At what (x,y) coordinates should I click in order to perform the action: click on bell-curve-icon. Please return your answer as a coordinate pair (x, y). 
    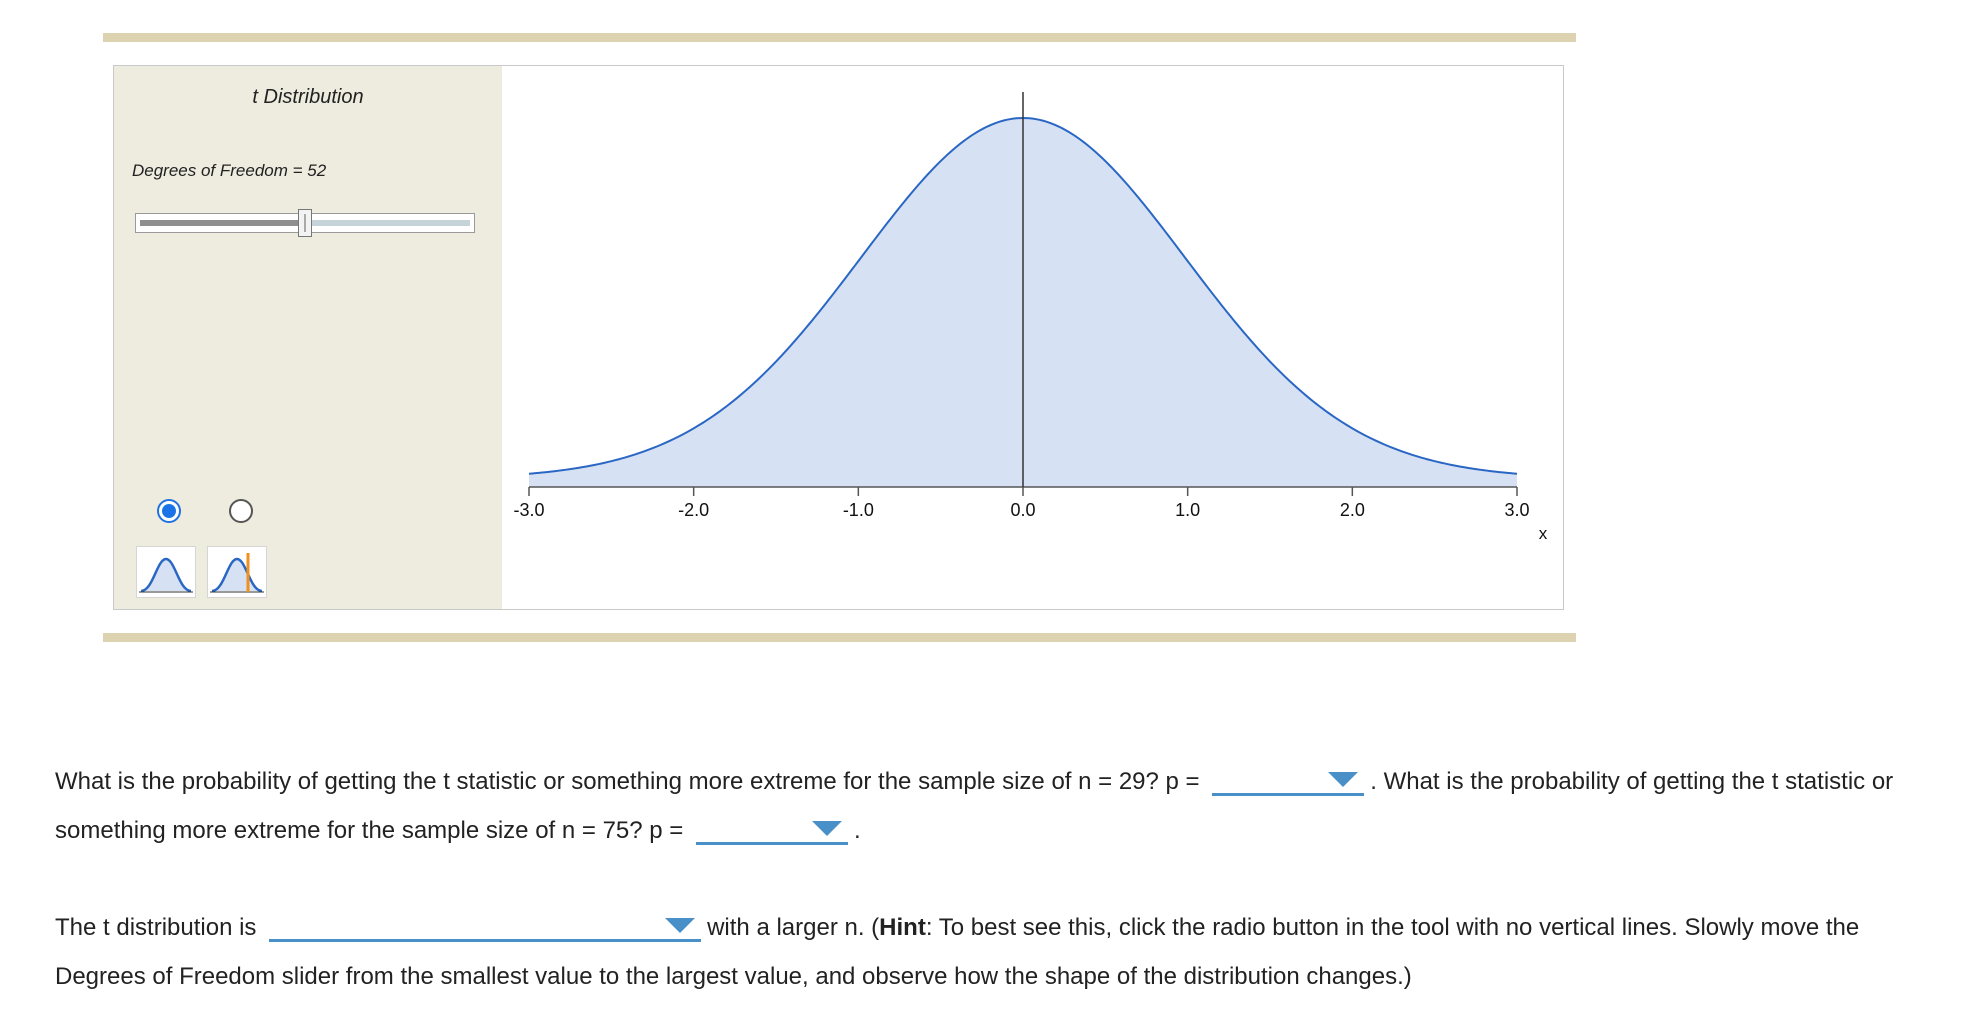
    Looking at the image, I should click on (166, 572).